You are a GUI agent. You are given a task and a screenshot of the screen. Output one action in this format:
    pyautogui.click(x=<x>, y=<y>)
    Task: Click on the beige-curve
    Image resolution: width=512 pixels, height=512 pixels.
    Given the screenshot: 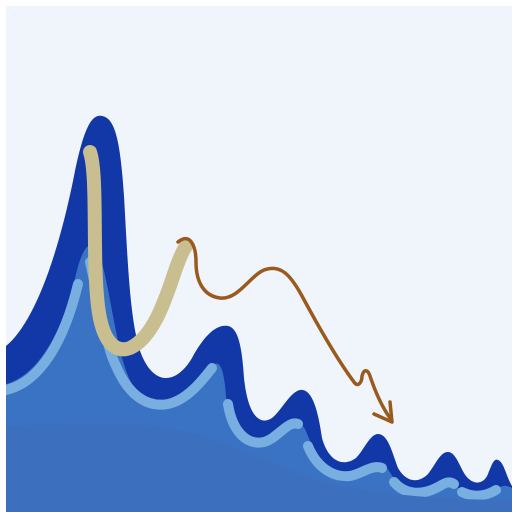 What is the action you would take?
    pyautogui.click(x=138, y=251)
    